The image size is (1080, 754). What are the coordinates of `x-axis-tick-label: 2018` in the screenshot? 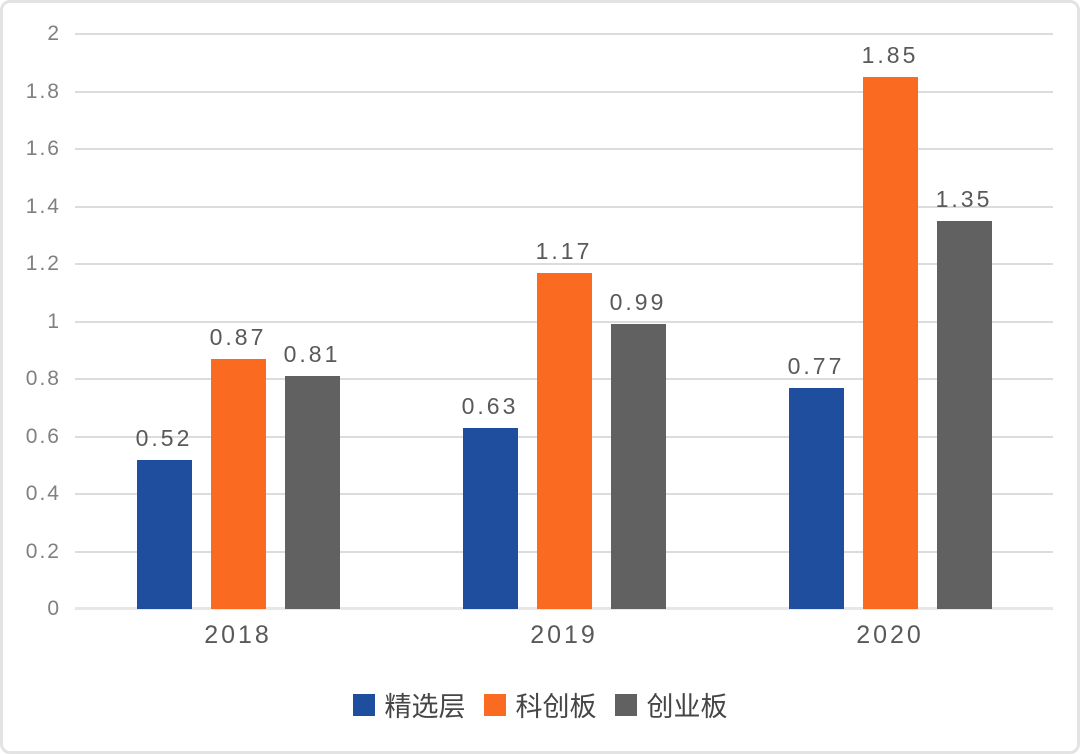 It's located at (238, 635).